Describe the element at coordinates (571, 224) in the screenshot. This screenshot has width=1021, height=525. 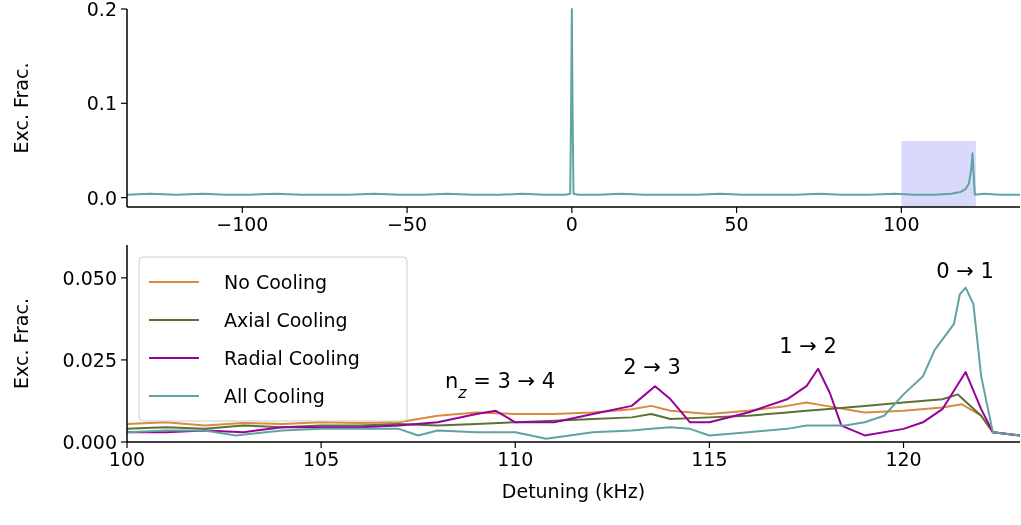
I see `x-tick-label: 0` at that location.